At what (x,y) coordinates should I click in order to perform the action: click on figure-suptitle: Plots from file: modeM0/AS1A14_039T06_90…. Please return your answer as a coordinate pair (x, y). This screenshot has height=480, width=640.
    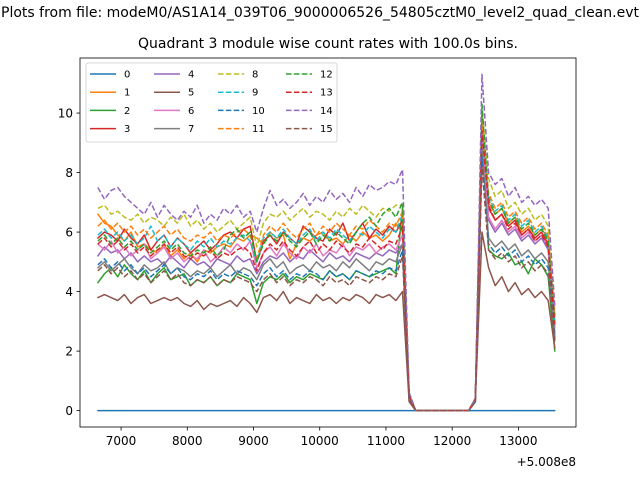
    Looking at the image, I should click on (320, 13).